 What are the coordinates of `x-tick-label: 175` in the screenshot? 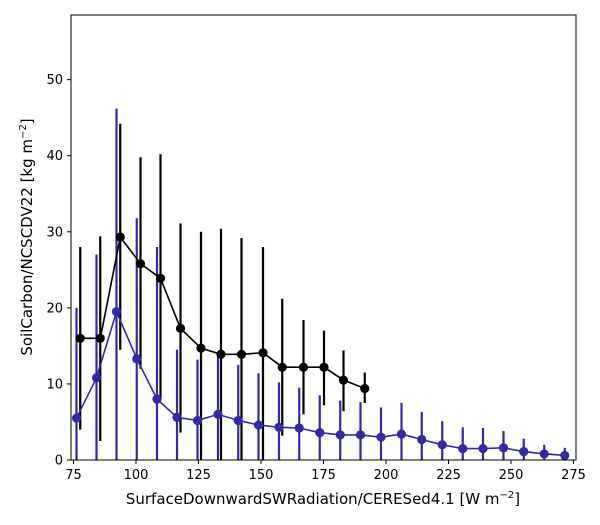 It's located at (323, 475).